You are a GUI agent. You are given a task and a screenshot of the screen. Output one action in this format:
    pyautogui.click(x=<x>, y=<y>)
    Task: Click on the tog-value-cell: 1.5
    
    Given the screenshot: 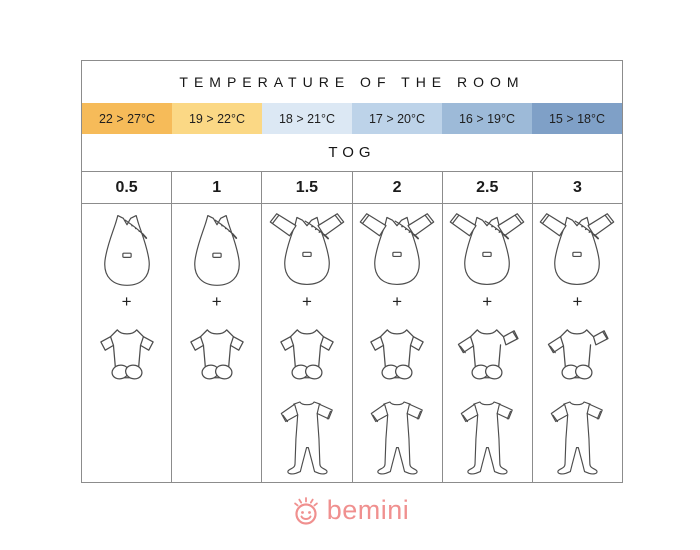 What is the action you would take?
    pyautogui.click(x=306, y=187)
    